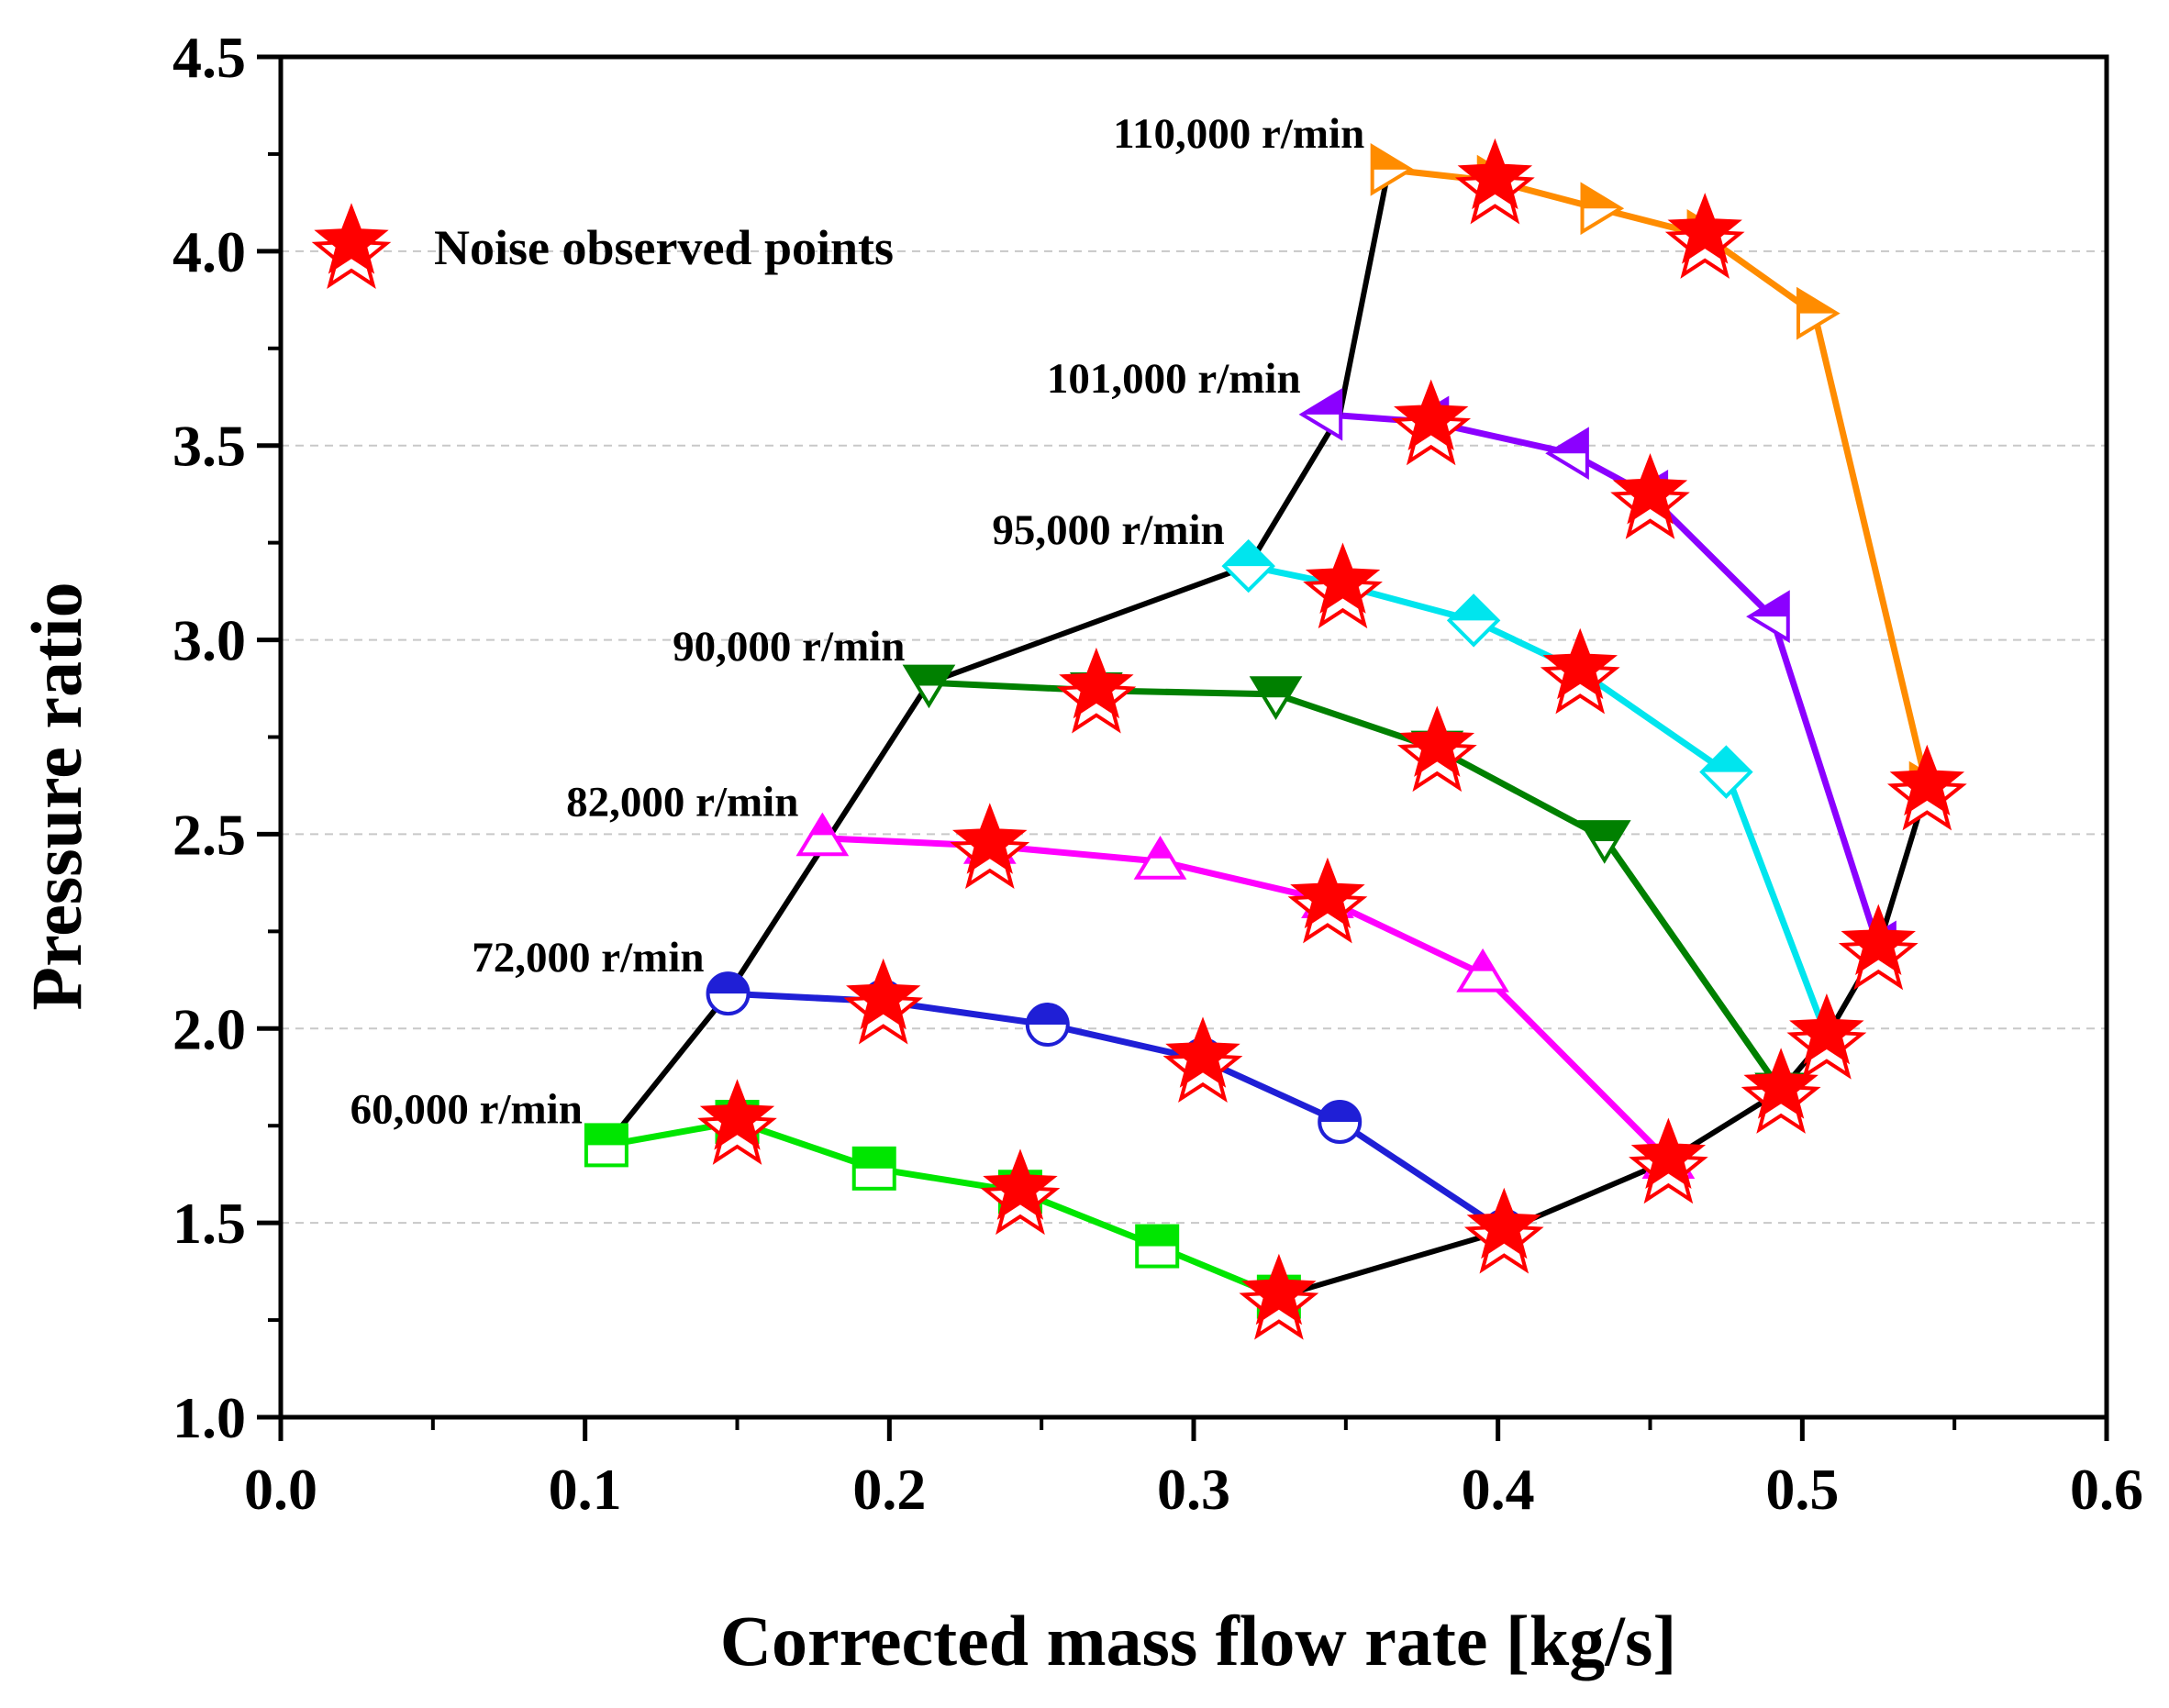 This screenshot has height=1708, width=2169. What do you see at coordinates (209, 640) in the screenshot?
I see `y-tick-label-4: 3.0` at bounding box center [209, 640].